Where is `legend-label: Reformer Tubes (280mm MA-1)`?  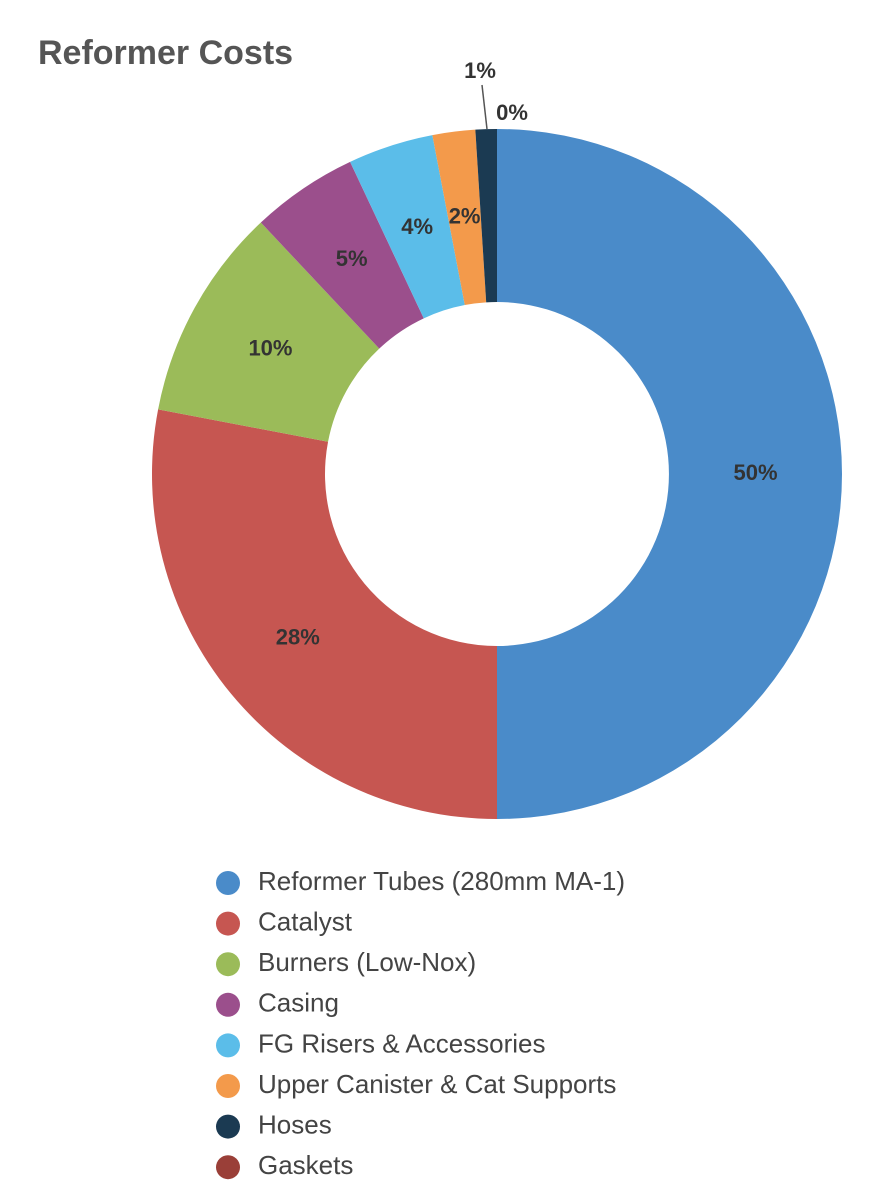 legend-label: Reformer Tubes (280mm MA-1) is located at coordinates (441, 881).